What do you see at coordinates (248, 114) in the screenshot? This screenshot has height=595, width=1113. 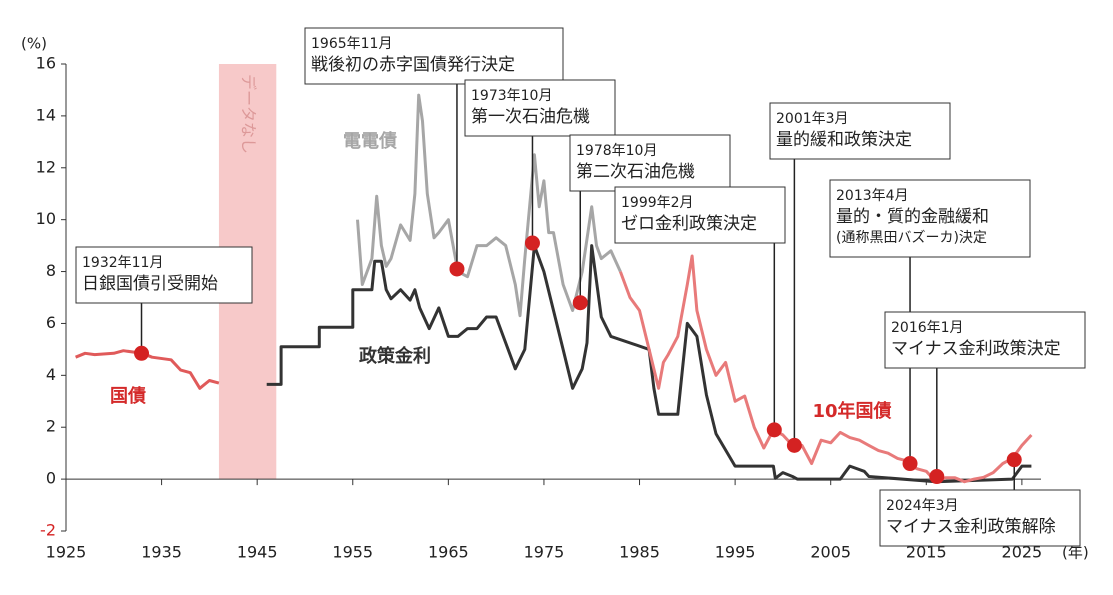 I see `no-data-label: データなし` at bounding box center [248, 114].